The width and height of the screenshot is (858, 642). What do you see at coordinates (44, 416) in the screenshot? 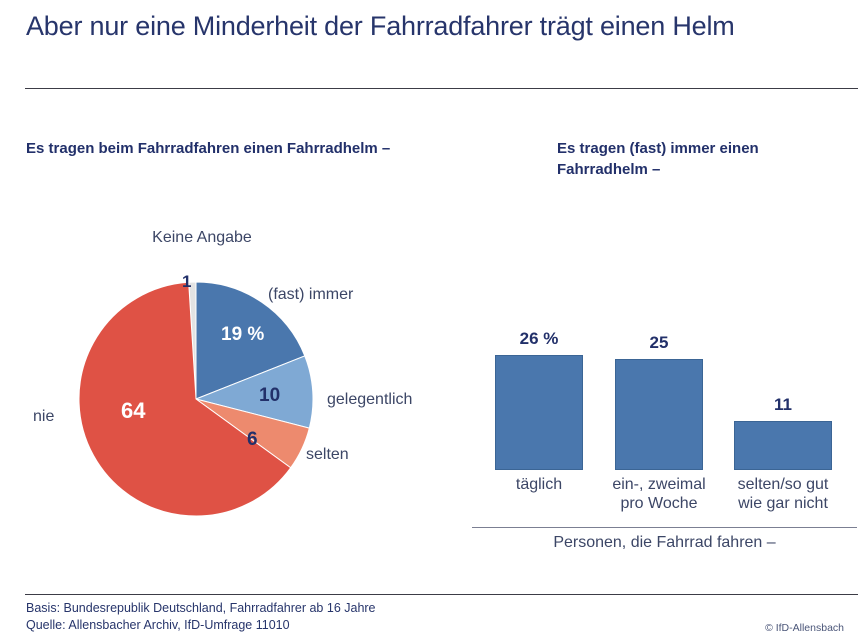
I see `pie-label-nie: nie` at bounding box center [44, 416].